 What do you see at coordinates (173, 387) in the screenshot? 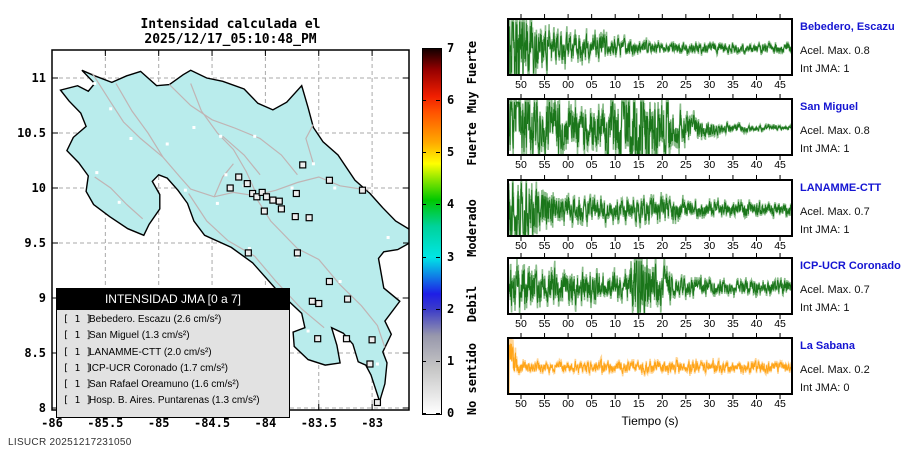
I see `legend-row: [ 1 ] San Rafael Oreamuno (1.6 cm/s²)` at bounding box center [173, 387].